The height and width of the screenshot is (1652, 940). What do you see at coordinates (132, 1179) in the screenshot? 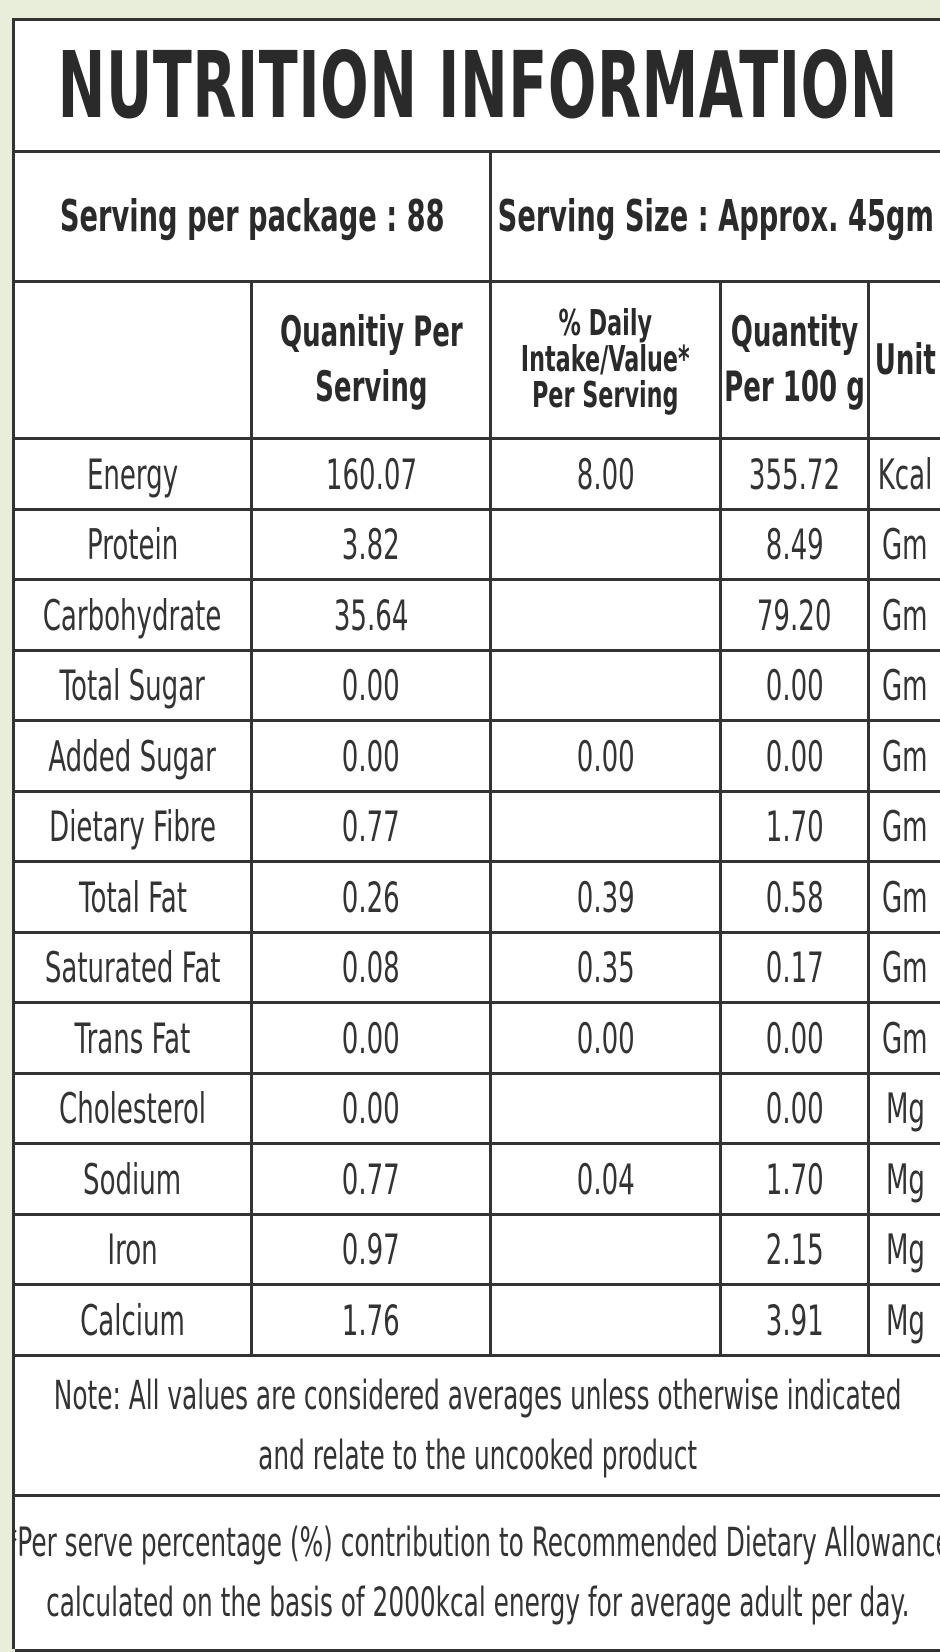
I see `nutrient-name: Sodium` at bounding box center [132, 1179].